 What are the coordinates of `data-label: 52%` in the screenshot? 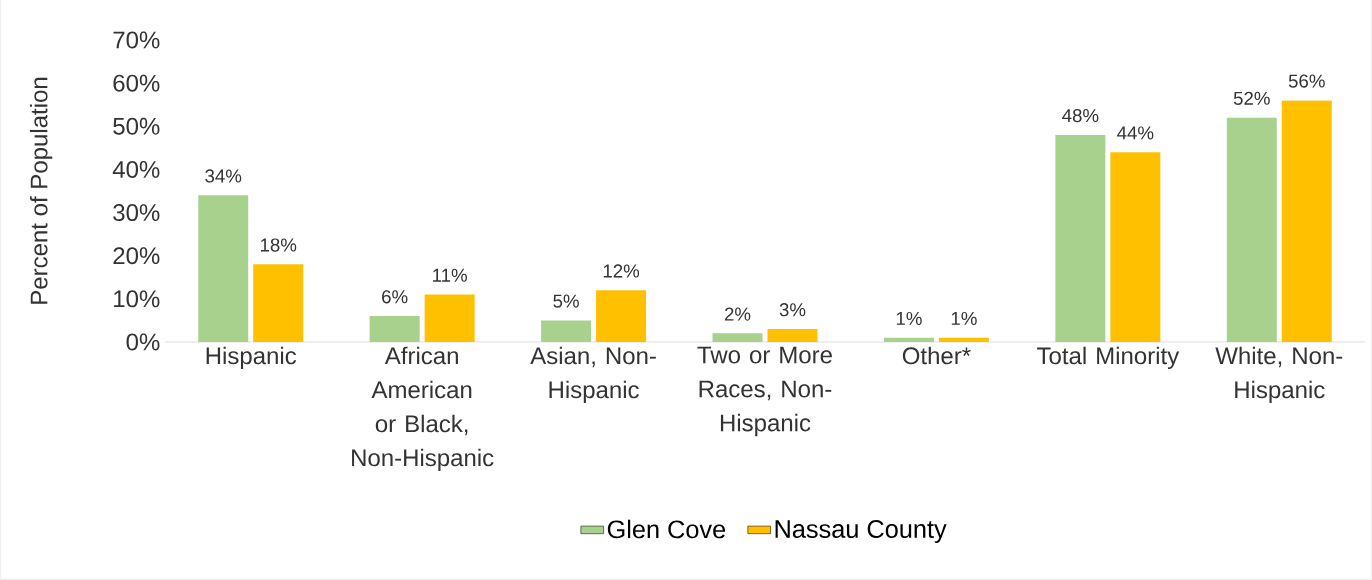 It's located at (1251, 98).